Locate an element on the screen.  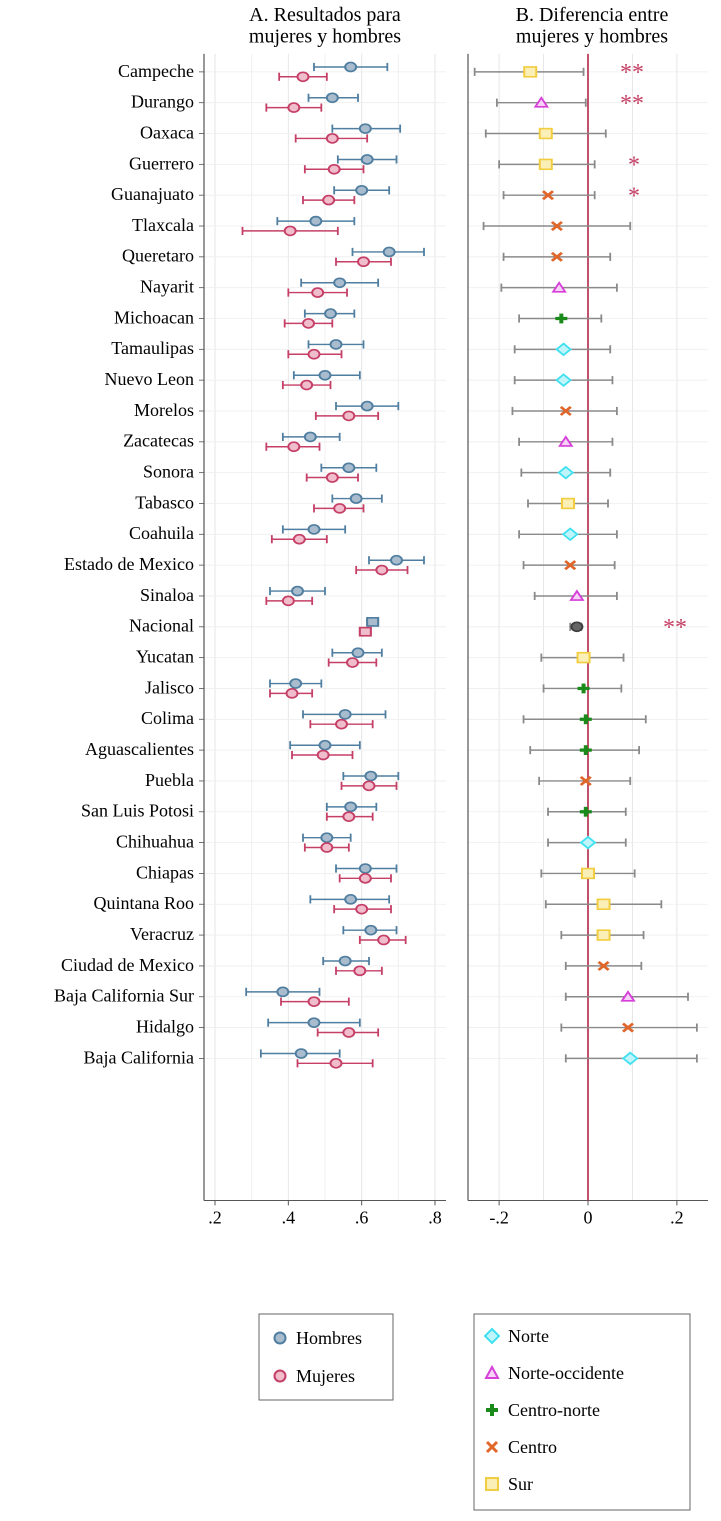
legend-label: Norte-occidente is located at coordinates (566, 1373).